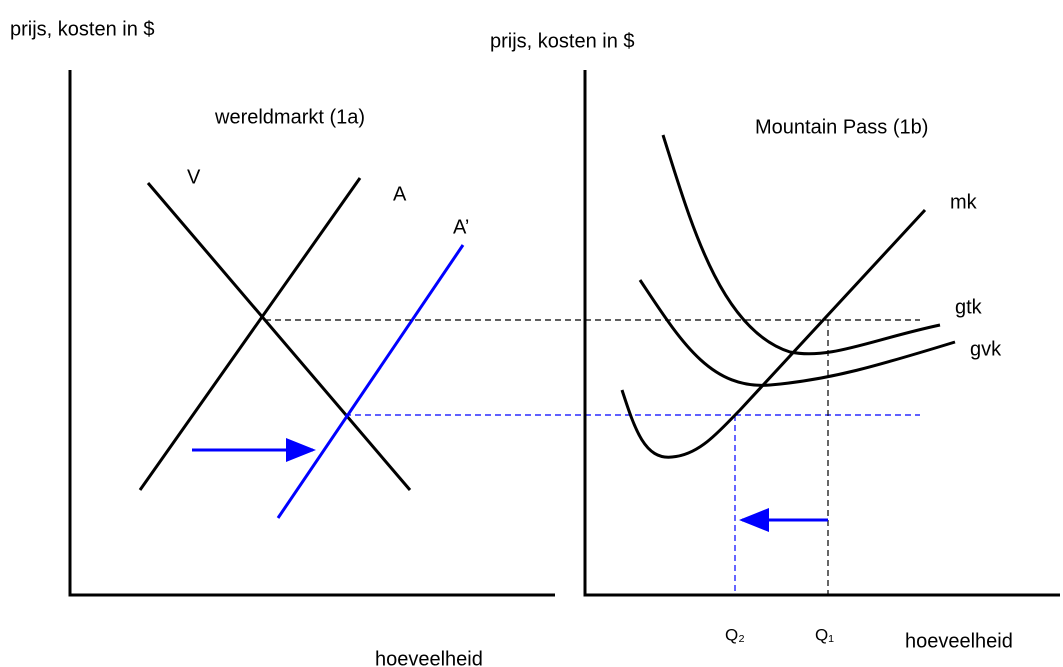 The height and width of the screenshot is (667, 1063). Describe the element at coordinates (370, 381) in the screenshot. I see `curve-a-prime` at that location.